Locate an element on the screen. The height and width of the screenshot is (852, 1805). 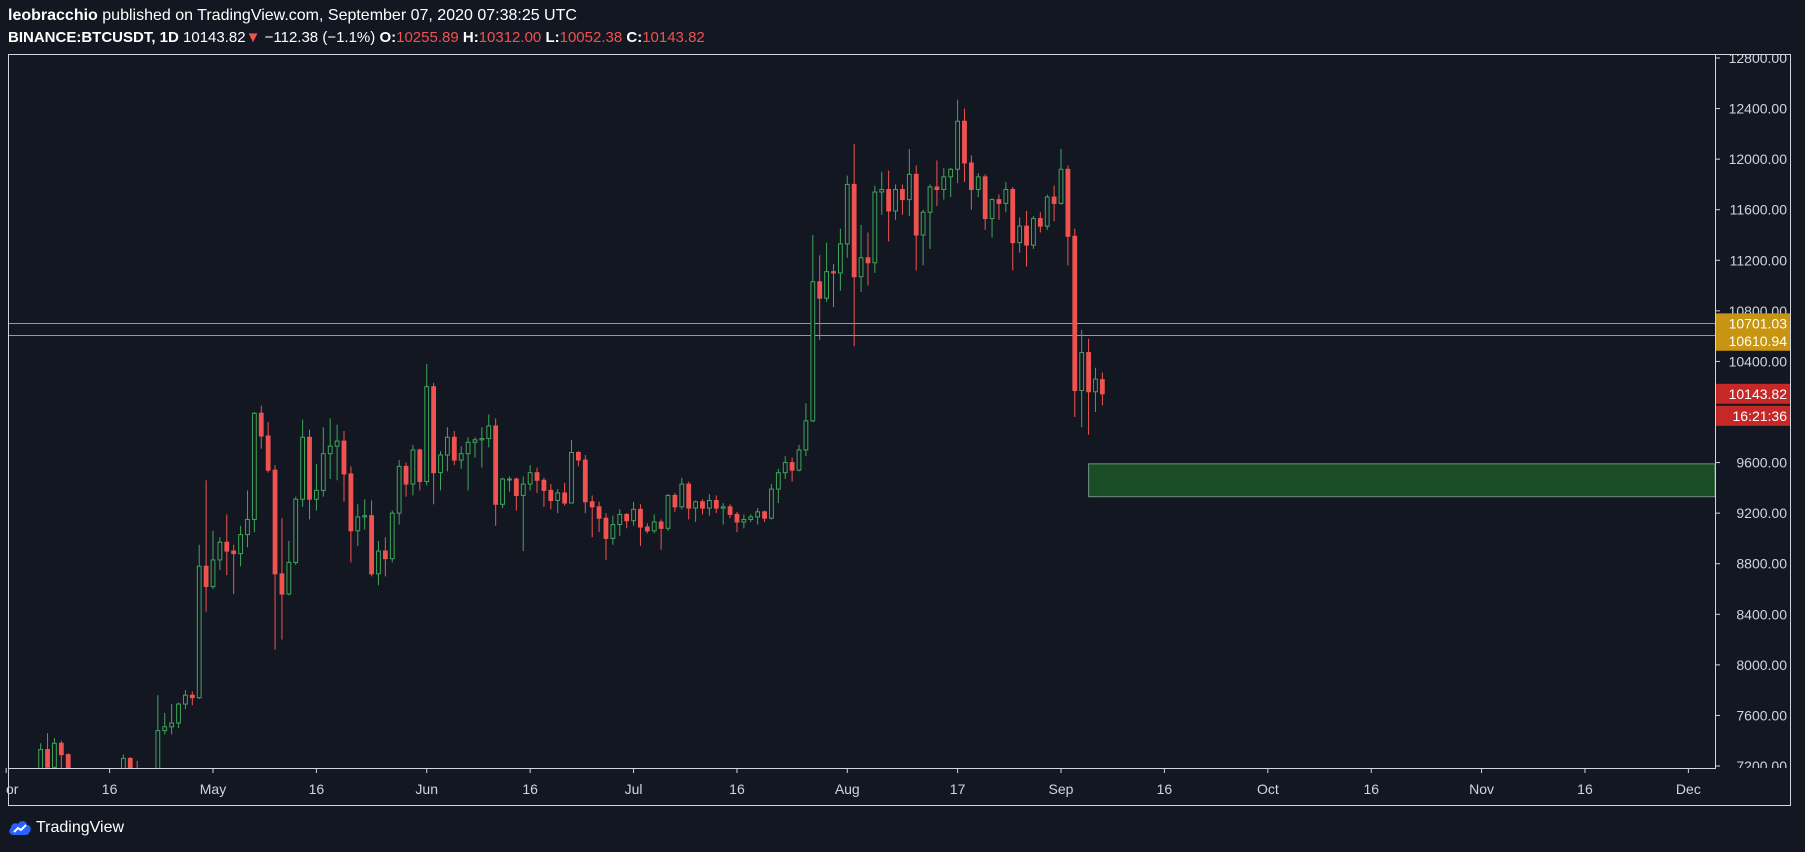
symbol-interval: BINANCE:BTCUSDT, 1D is located at coordinates (93, 37).